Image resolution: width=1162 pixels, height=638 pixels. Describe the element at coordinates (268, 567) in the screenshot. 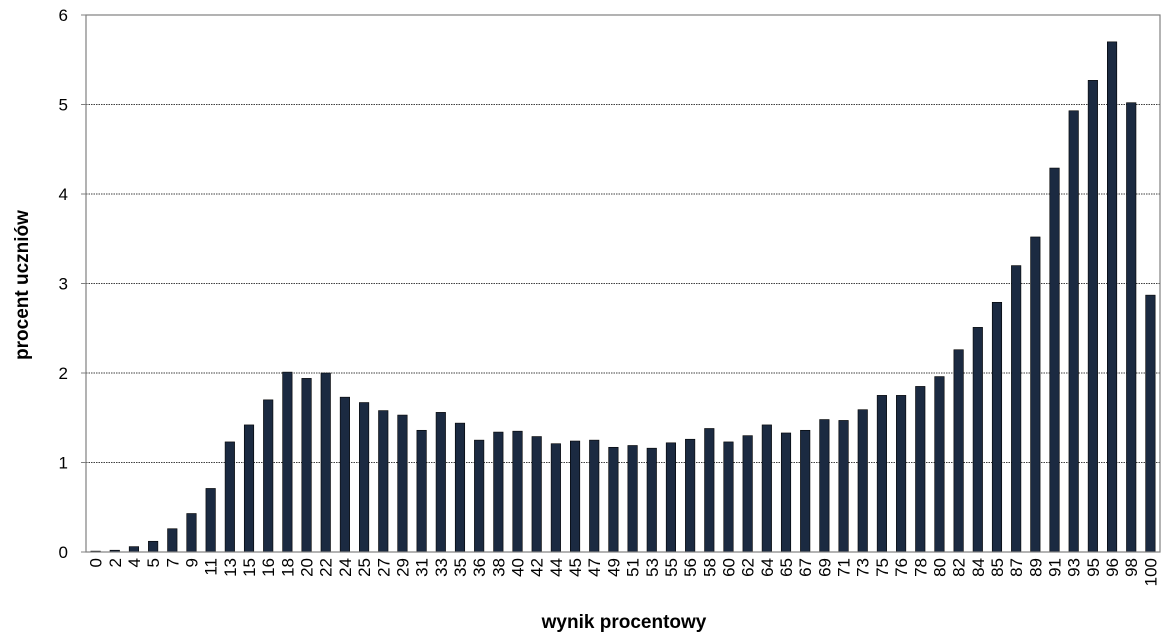

I see `x-tick-label: 16` at that location.